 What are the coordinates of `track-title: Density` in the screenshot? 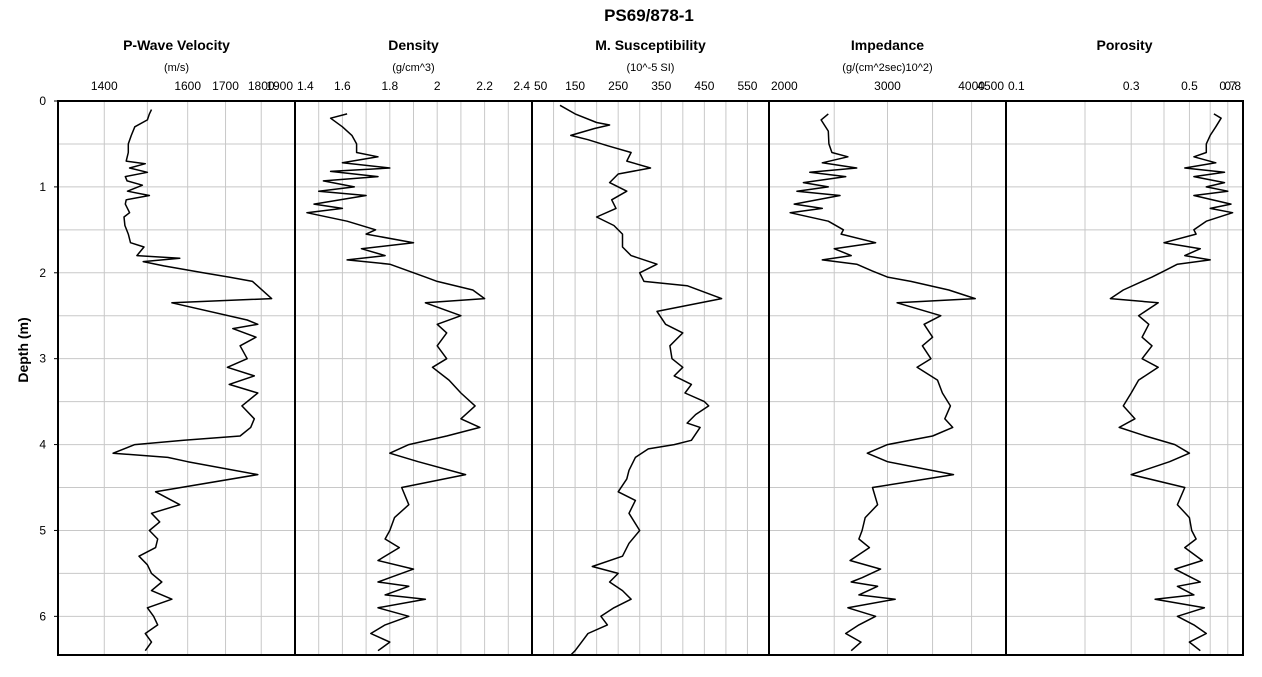 It's located at (413, 45).